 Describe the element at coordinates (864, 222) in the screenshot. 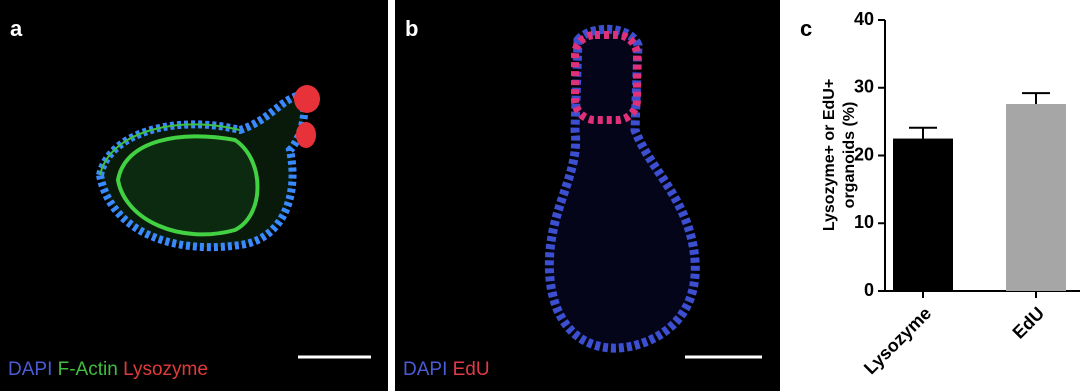

I see `y-tick-label: 10` at that location.